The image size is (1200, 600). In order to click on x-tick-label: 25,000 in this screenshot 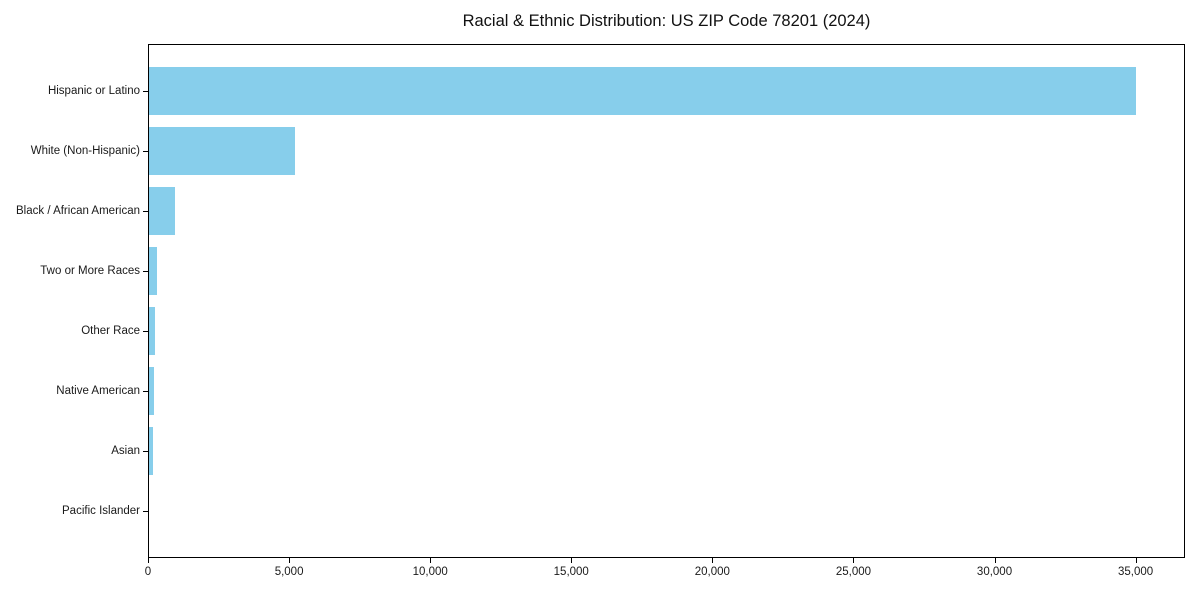, I will do `click(853, 572)`.